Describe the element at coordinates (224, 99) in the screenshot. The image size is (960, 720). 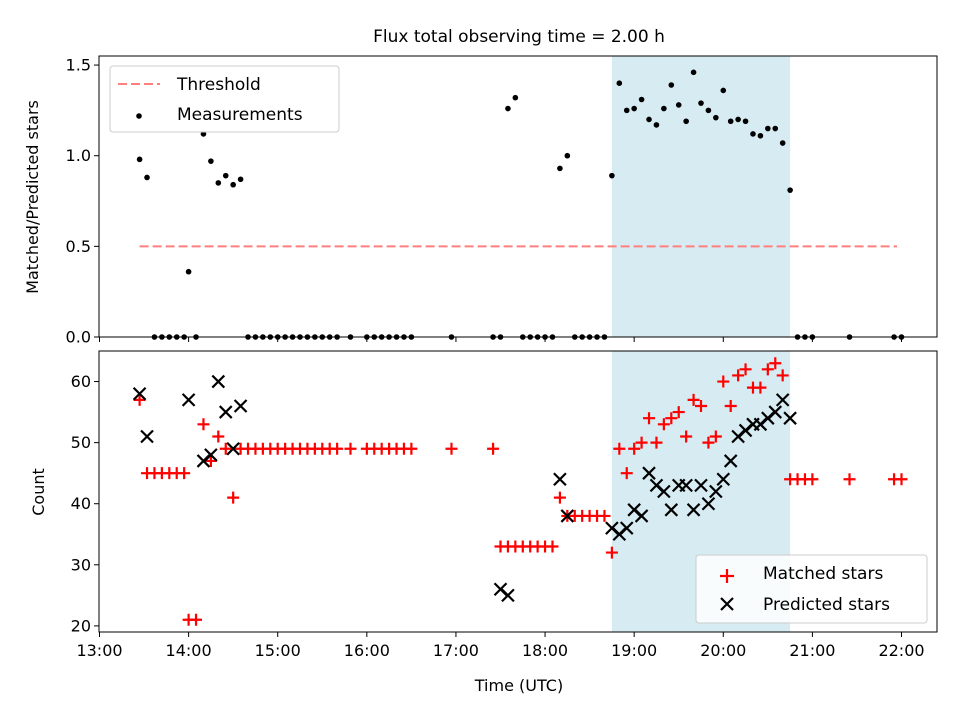
I see `top-legend: Threshold Measurements` at that location.